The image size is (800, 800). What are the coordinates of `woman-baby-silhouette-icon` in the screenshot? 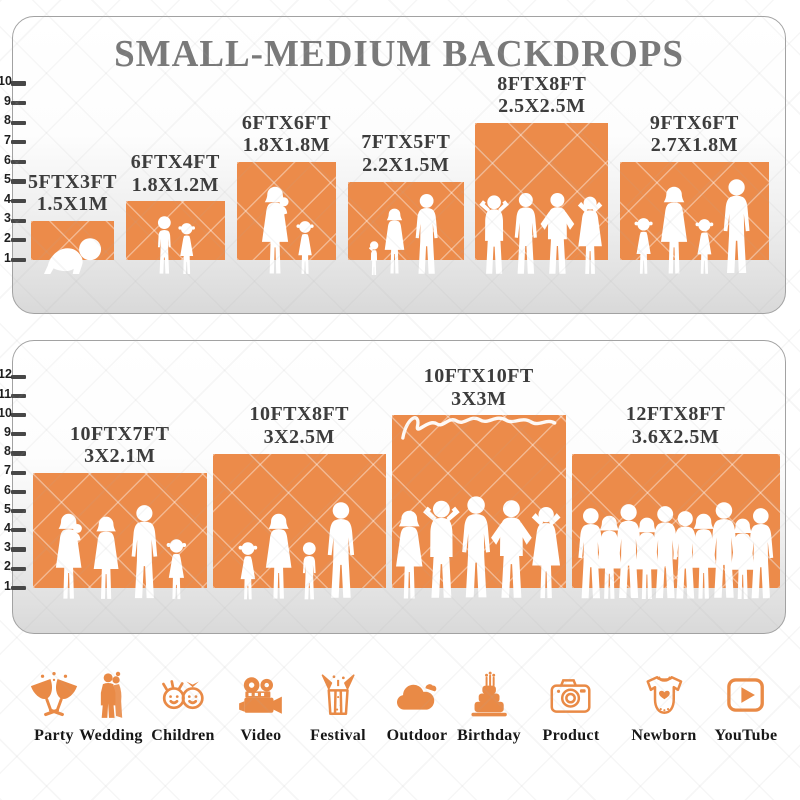 It's located at (69, 556).